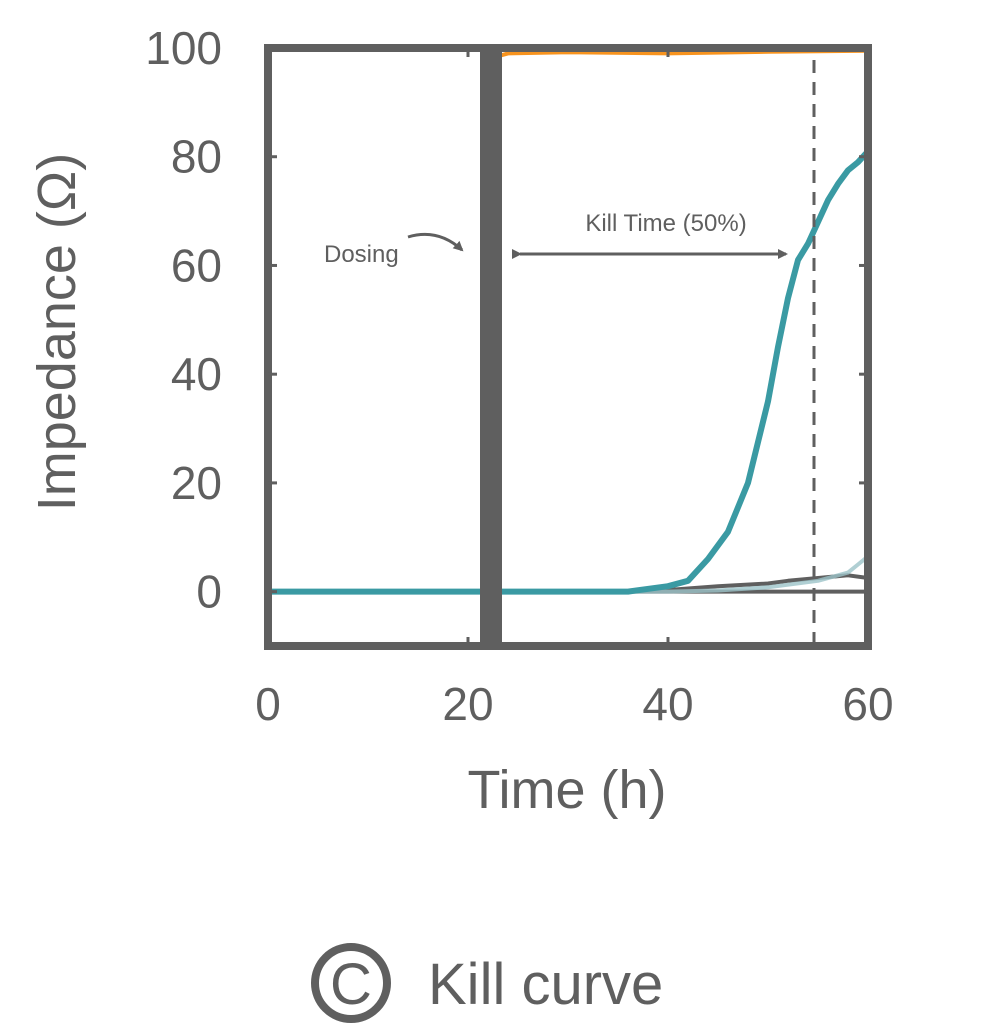 The image size is (1000, 1032). Describe the element at coordinates (196, 157) in the screenshot. I see `y-tick-label: 80` at that location.